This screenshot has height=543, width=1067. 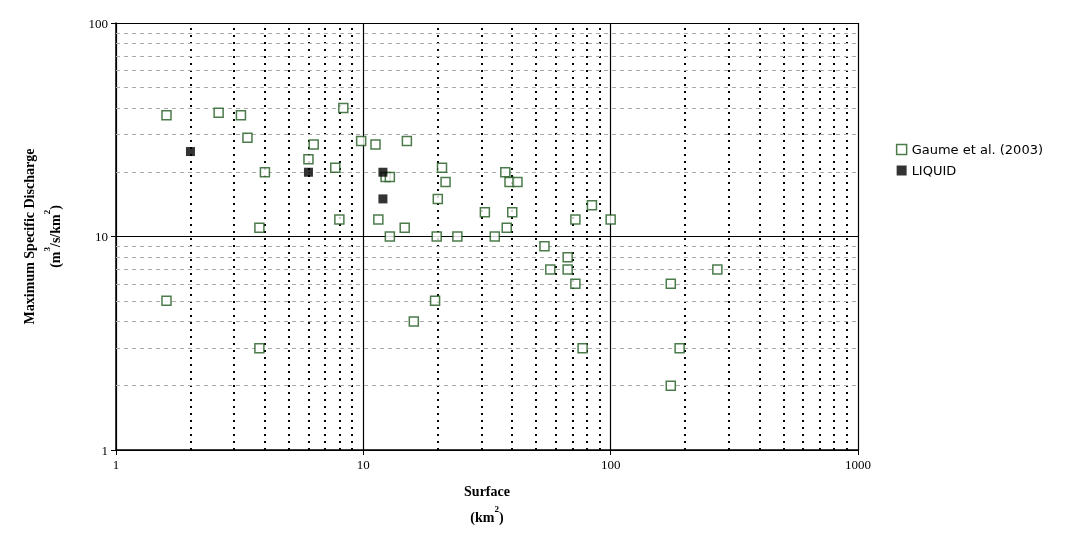 I want to click on legend-label: Gaume et al. (2003), so click(x=977, y=149).